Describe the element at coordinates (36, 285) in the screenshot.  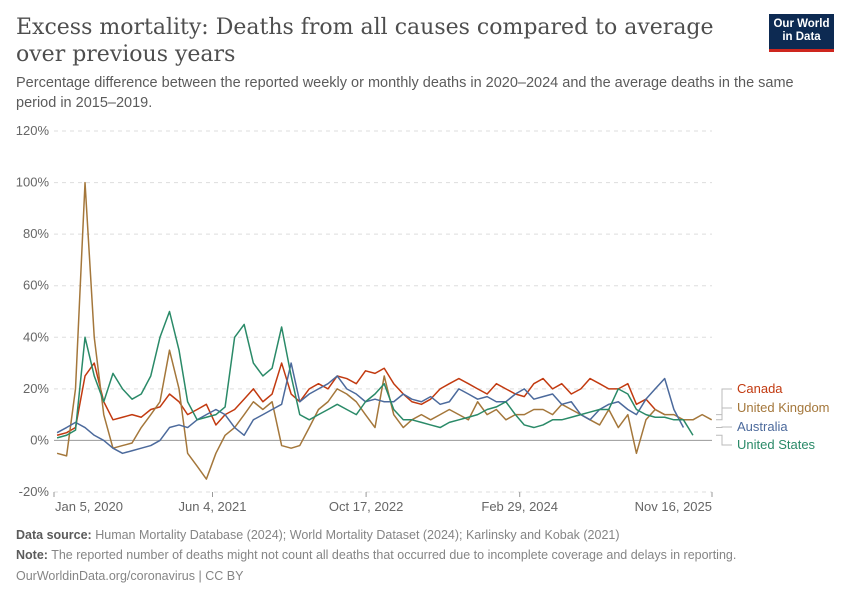
I see `y-tick-label: 60%` at that location.